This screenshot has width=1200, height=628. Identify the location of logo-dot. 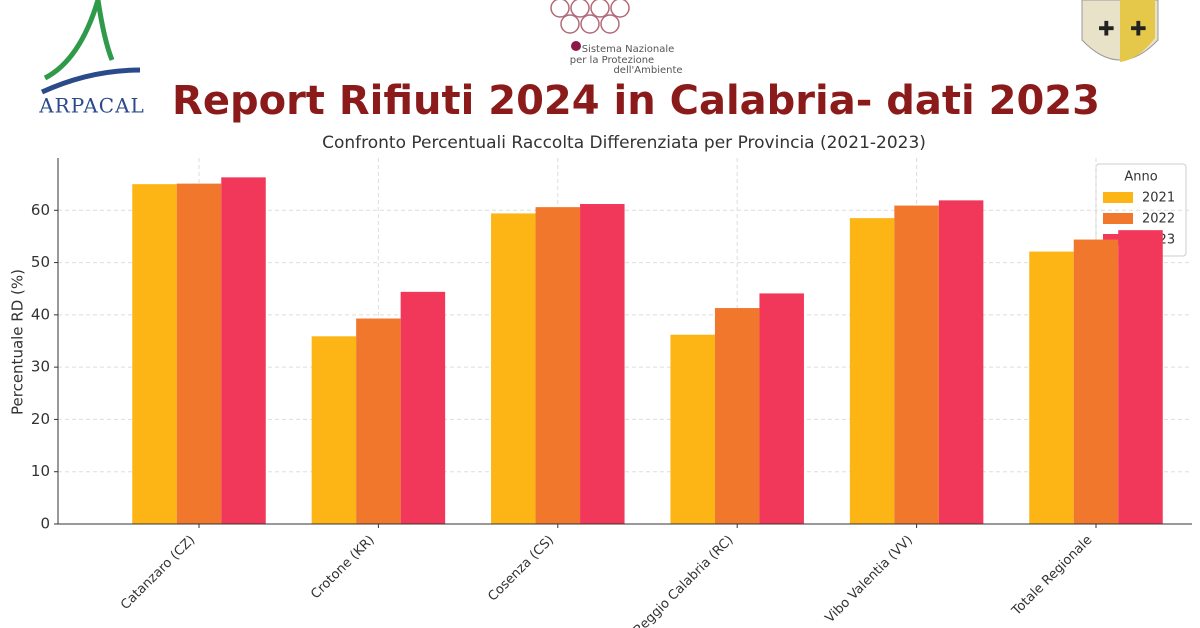
(576, 46).